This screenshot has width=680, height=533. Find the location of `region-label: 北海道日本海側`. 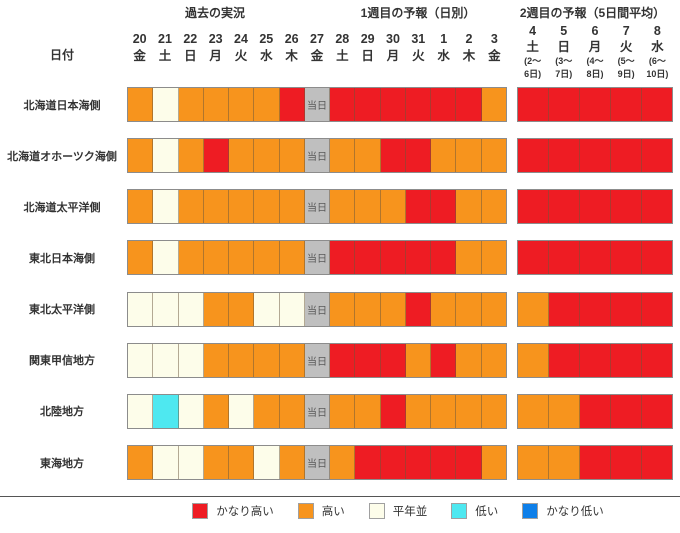

region-label: 北海道日本海側 is located at coordinates (62, 105).